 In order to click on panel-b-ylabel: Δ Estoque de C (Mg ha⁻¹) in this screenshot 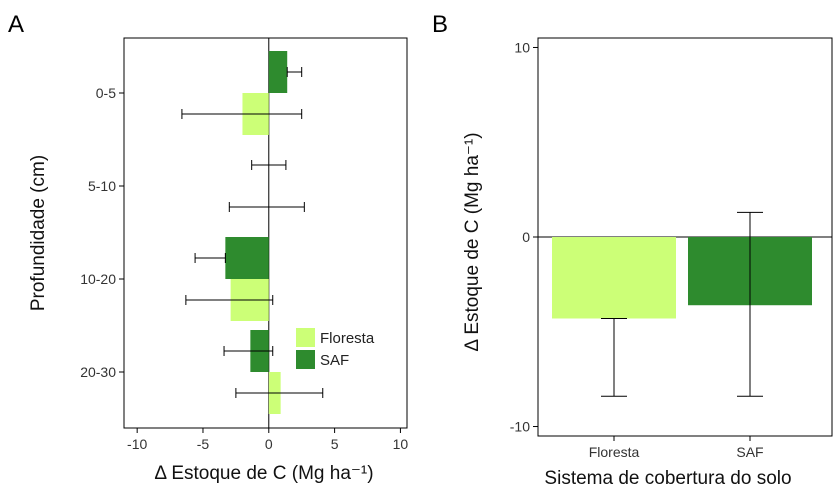, I will do `click(472, 241)`.